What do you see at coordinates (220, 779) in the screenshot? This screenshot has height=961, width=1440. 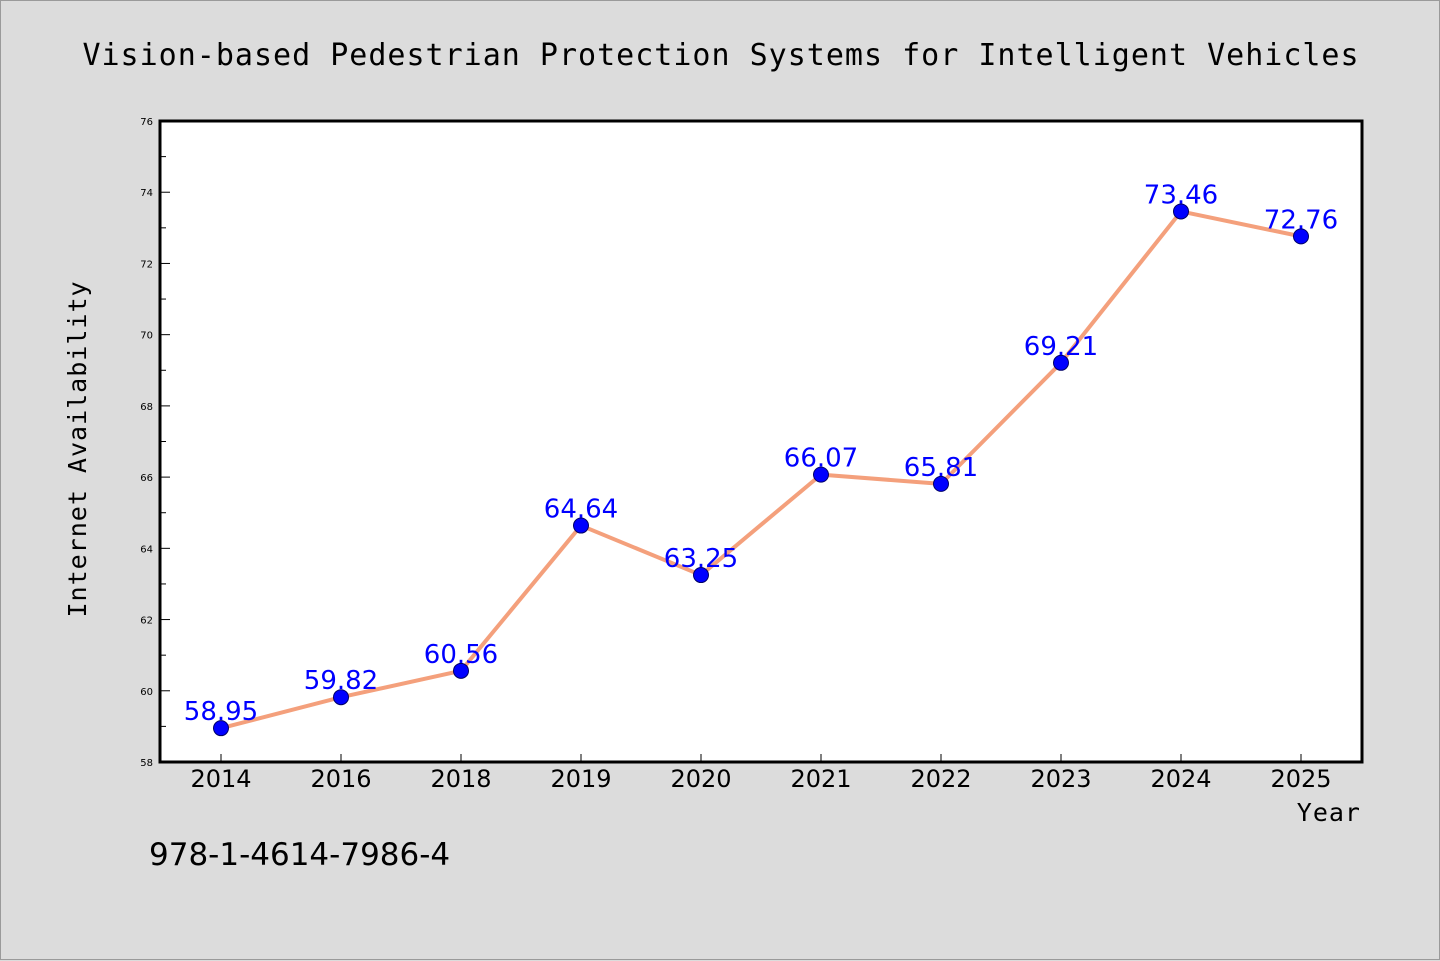 I see `x-tick-label: 2014` at bounding box center [220, 779].